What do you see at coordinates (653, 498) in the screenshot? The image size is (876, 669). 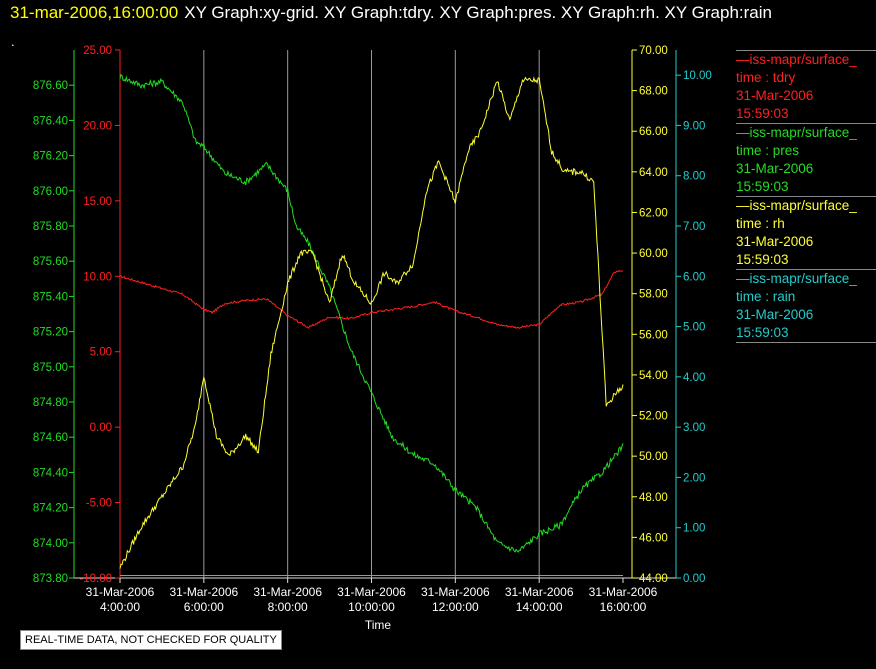 I see `rh-axis-tick-label: 48.00` at bounding box center [653, 498].